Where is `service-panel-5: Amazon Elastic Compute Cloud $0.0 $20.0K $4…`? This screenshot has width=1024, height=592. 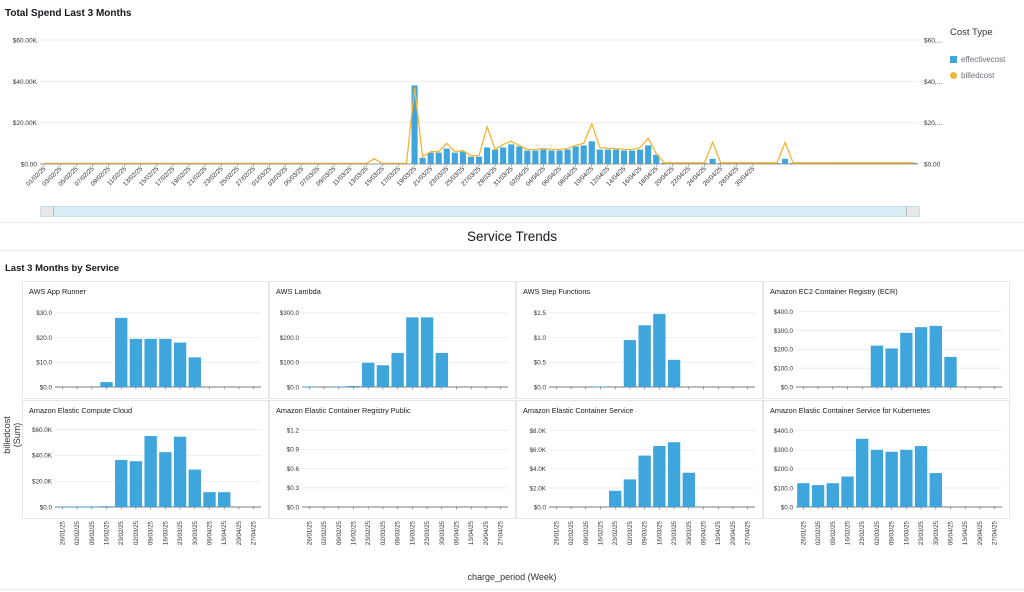
service-panel-5: Amazon Elastic Compute Cloud $0.0 $20.0K $4… is located at coordinates (145, 473).